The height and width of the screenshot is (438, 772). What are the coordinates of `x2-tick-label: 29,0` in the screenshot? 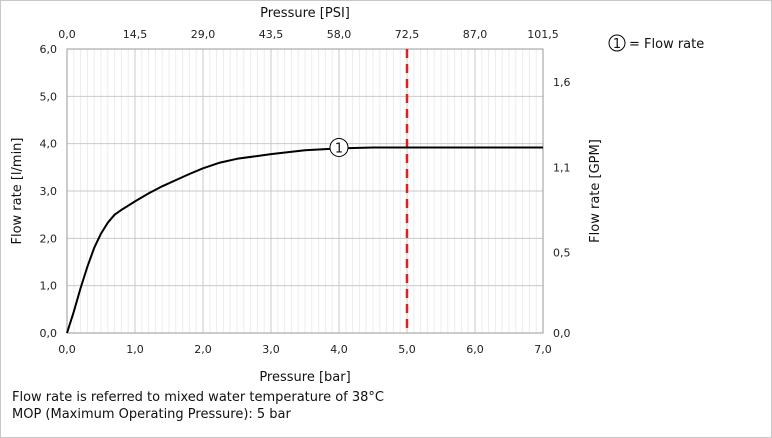 It's located at (203, 34).